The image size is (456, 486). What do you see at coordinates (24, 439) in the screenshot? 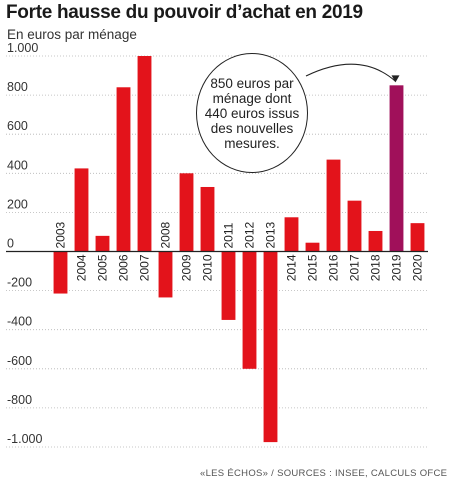
I see `y-tick-label: -1.000` at bounding box center [24, 439].